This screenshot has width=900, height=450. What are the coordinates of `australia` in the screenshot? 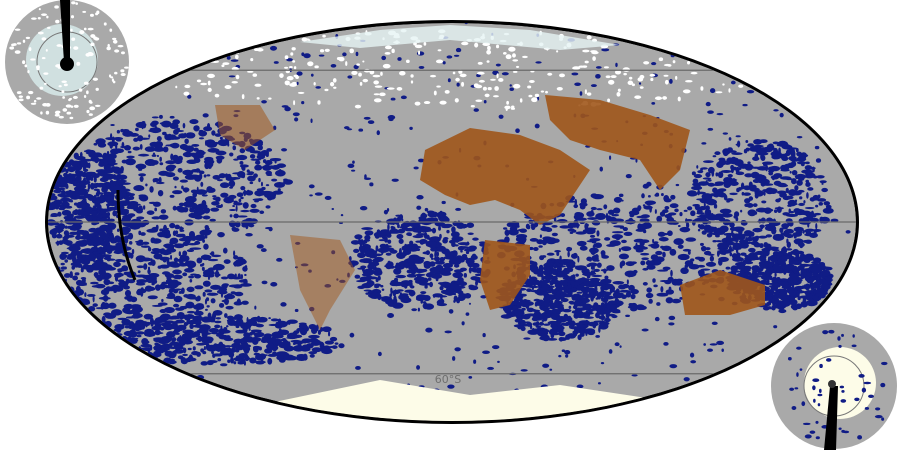 It's located at (722, 292).